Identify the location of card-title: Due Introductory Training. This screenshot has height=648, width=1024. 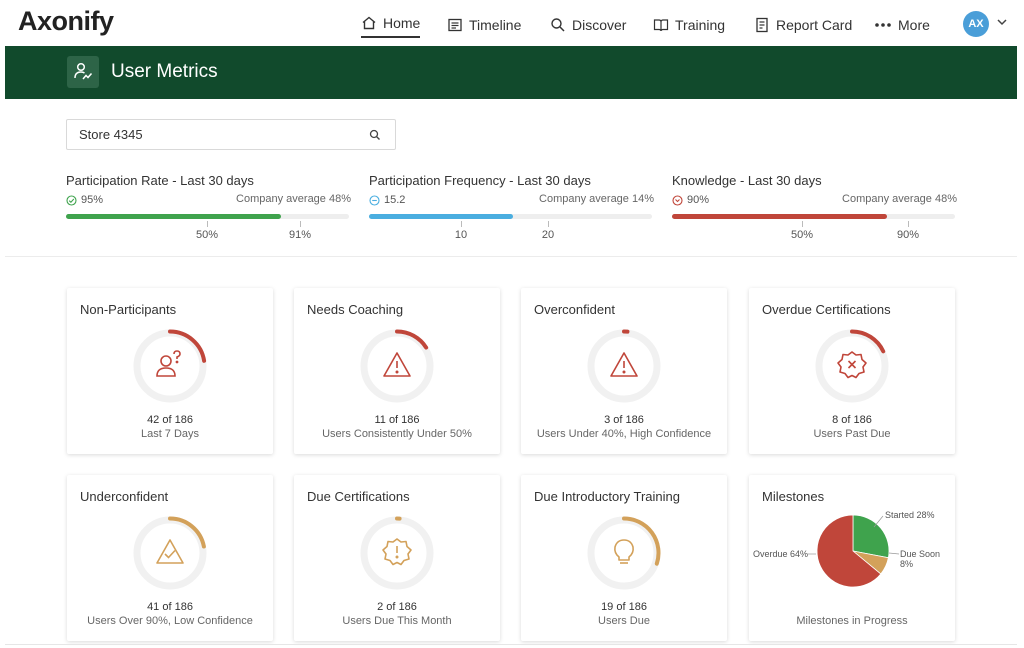
(607, 496).